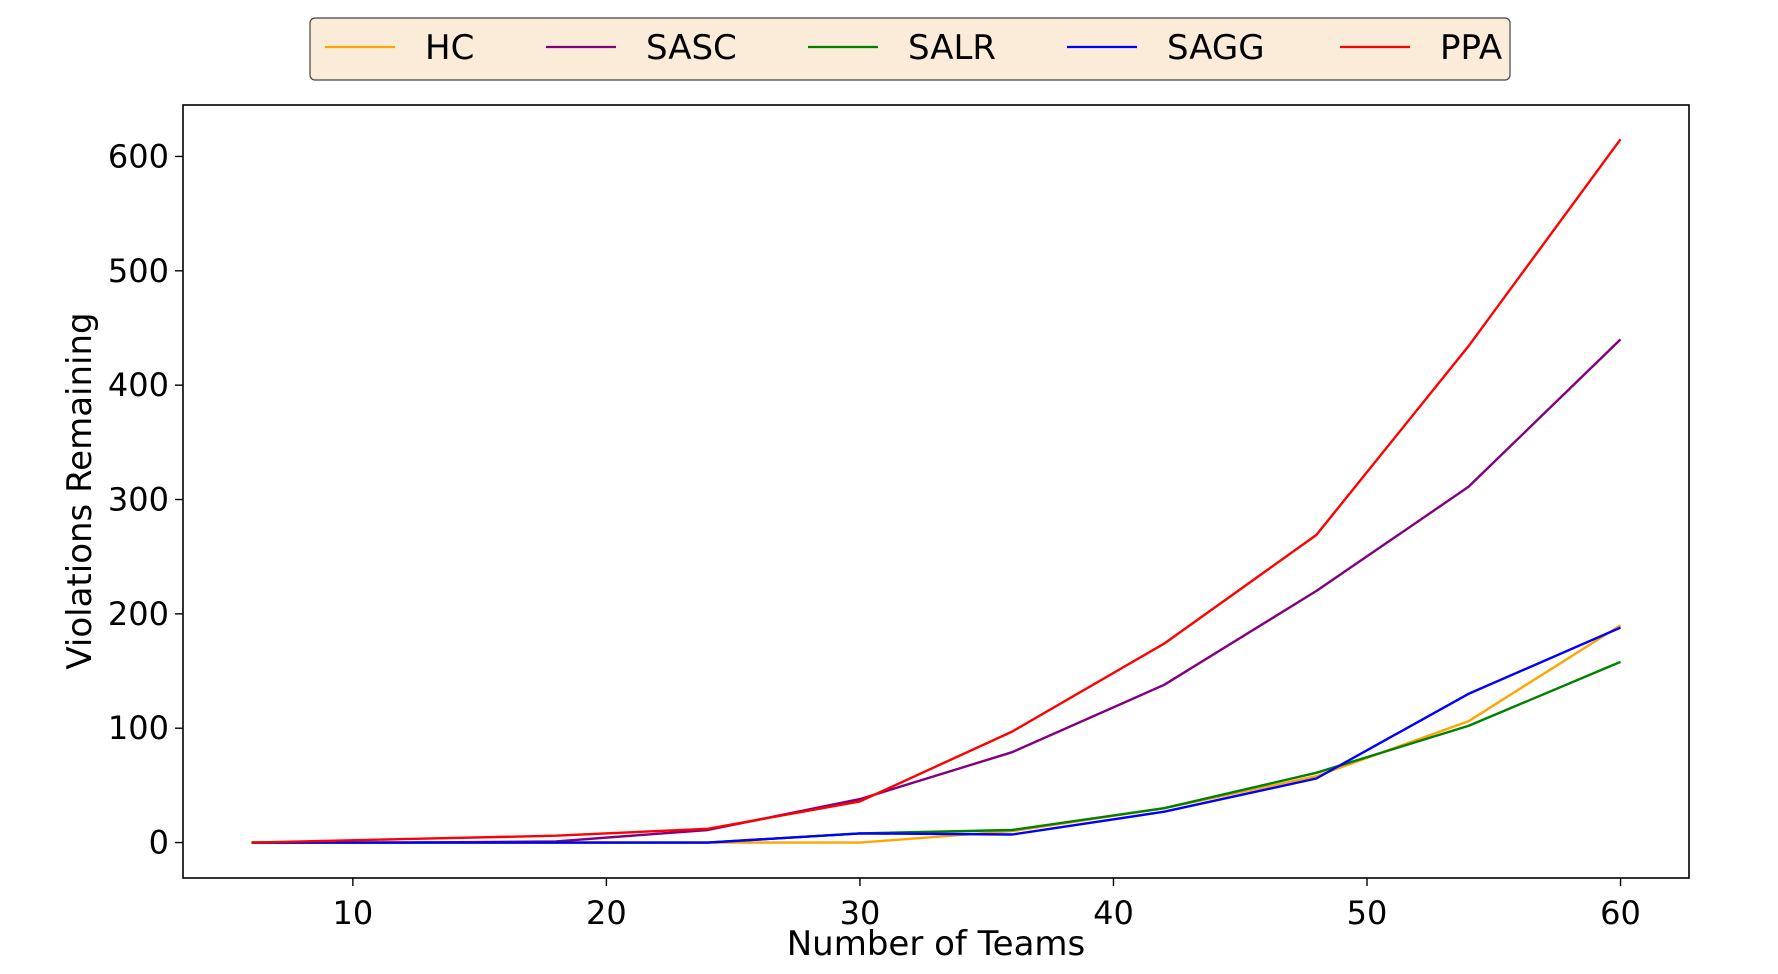 Image resolution: width=1778 pixels, height=974 pixels. I want to click on y-tick-label: 100, so click(138, 728).